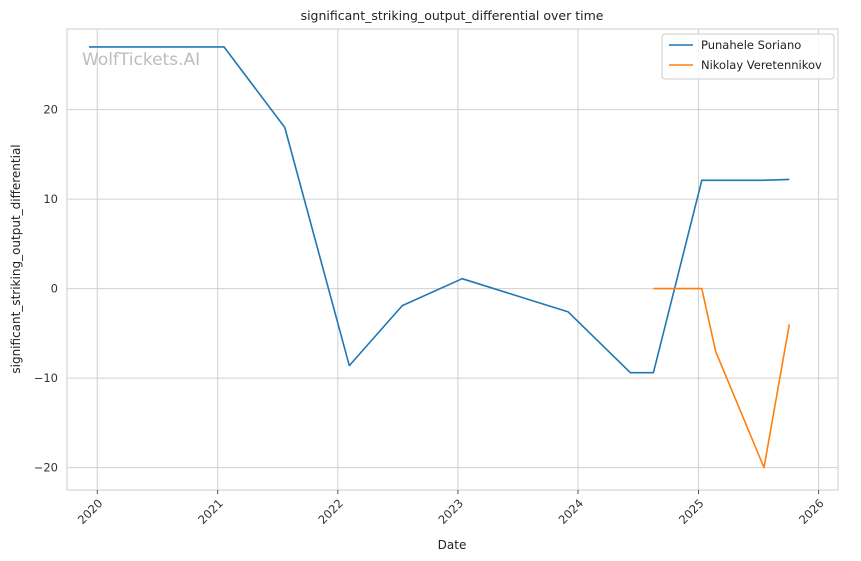  What do you see at coordinates (50, 199) in the screenshot?
I see `y-tick-label: 10` at bounding box center [50, 199].